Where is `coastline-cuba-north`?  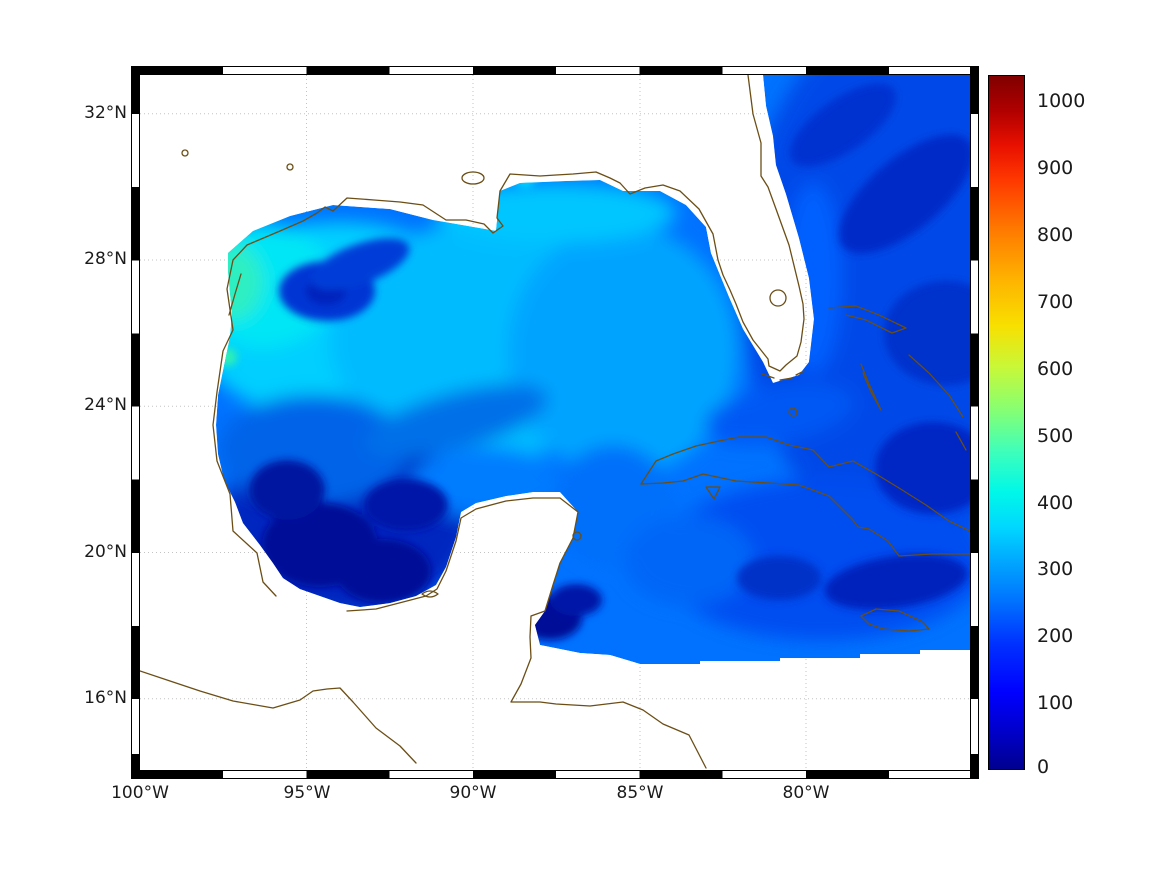 coastline-cuba-north is located at coordinates (805, 484).